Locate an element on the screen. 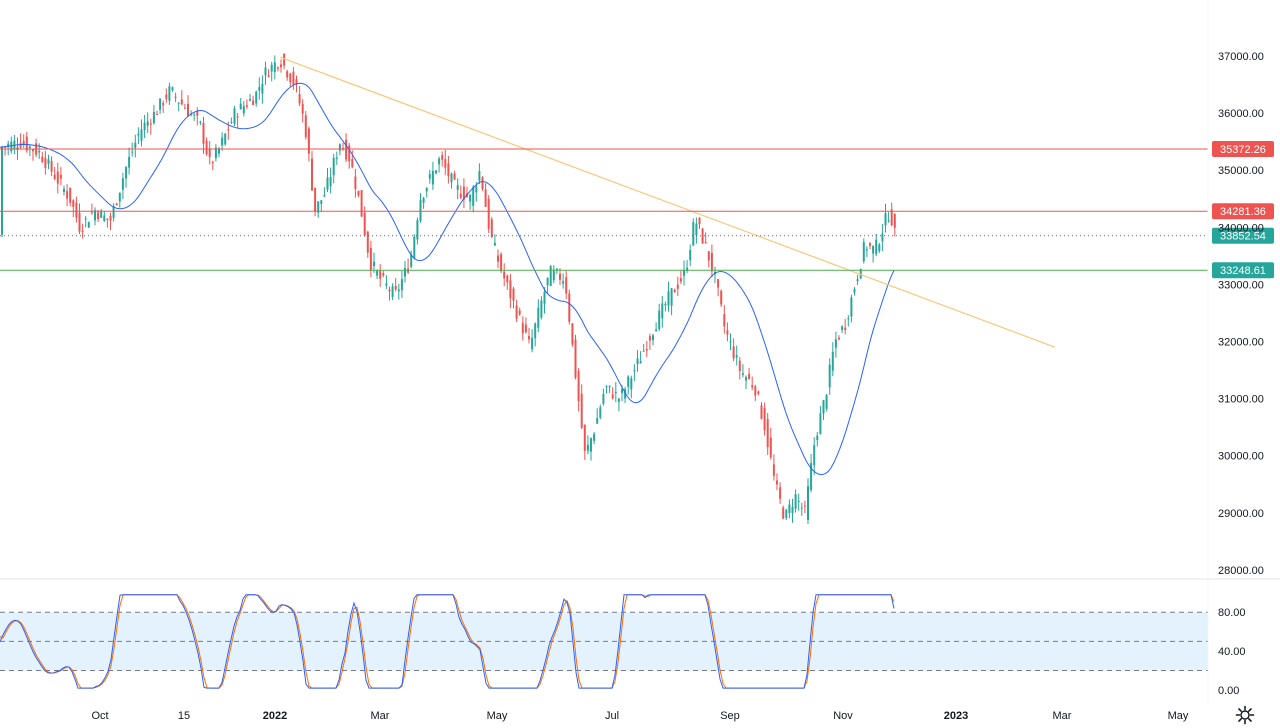 Image resolution: width=1280 pixels, height=728 pixels. time-axis: Oct 15 2022 Mar May Jul Sep Nov 2023 Mar May is located at coordinates (639, 716).